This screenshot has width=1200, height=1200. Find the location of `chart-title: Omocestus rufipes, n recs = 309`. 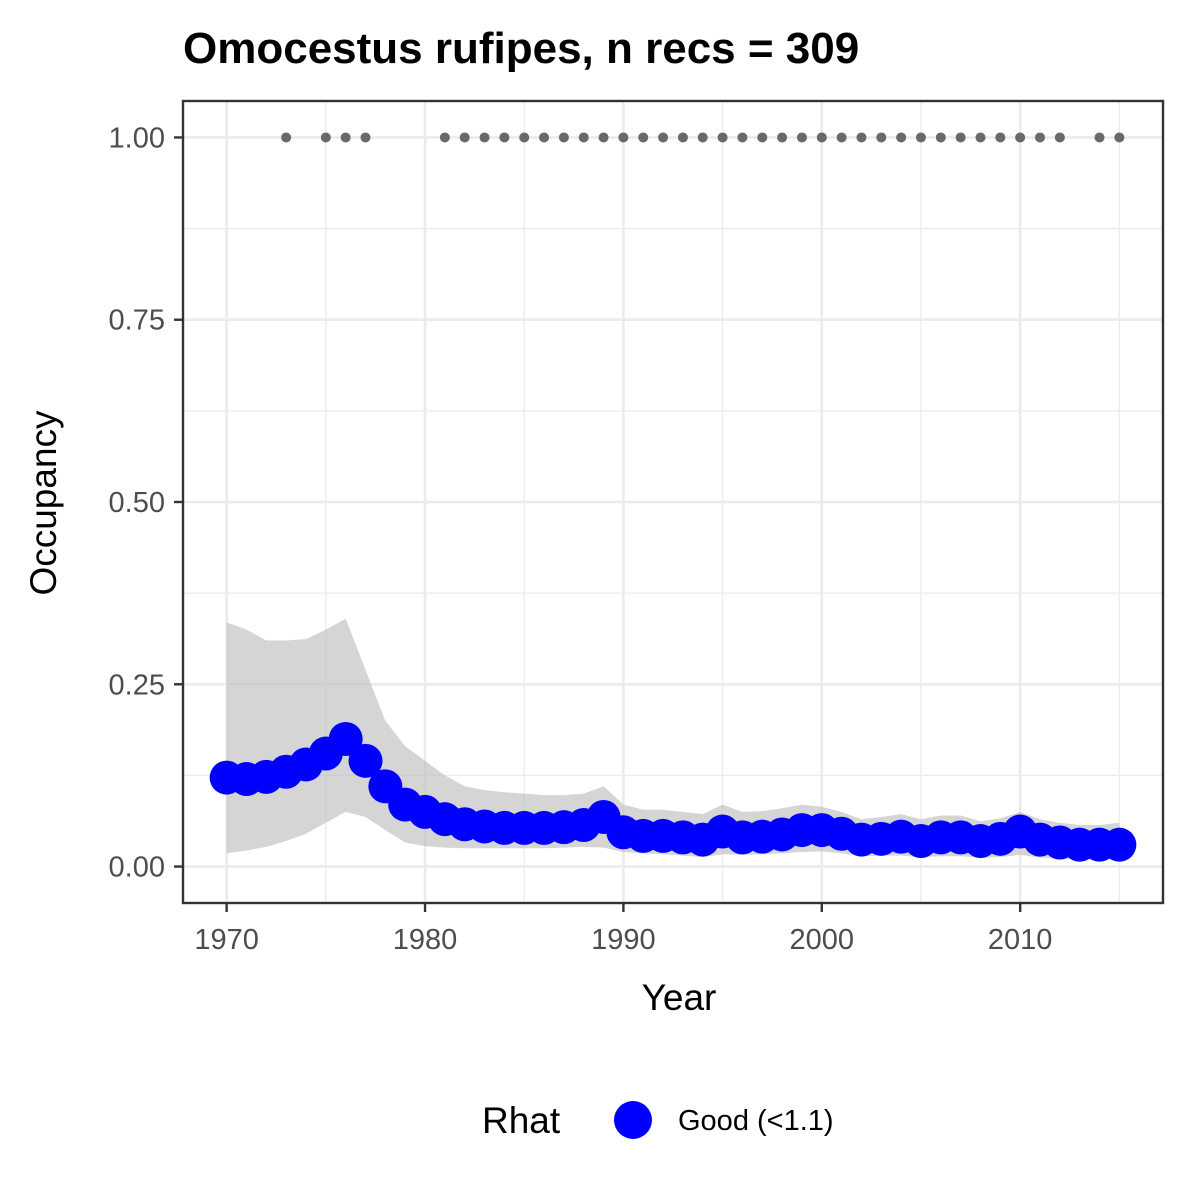

chart-title: Omocestus rufipes, n recs = 309 is located at coordinates (521, 48).